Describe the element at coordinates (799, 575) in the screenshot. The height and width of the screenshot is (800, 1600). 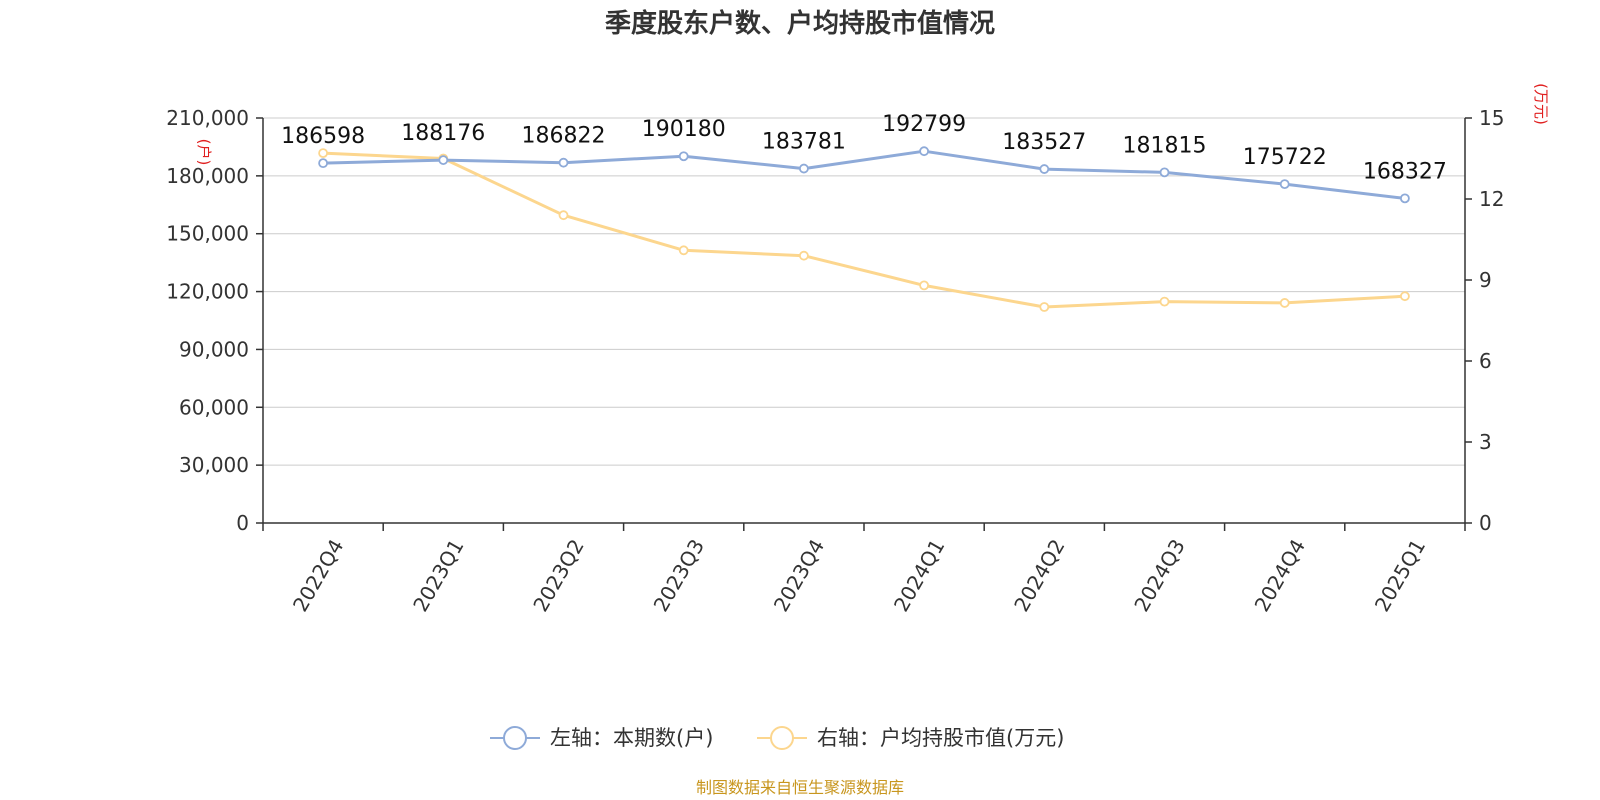
I see `x-tick-label: 2023Q4` at that location.